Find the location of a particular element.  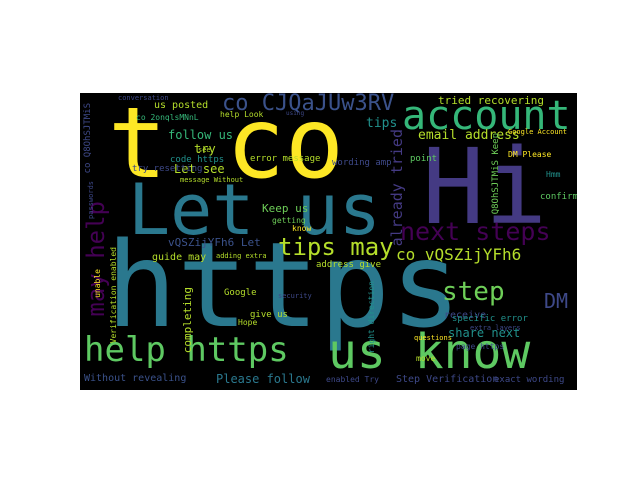

word-vqs-let: vQSZijYFh6 Let is located at coordinates (214, 242).